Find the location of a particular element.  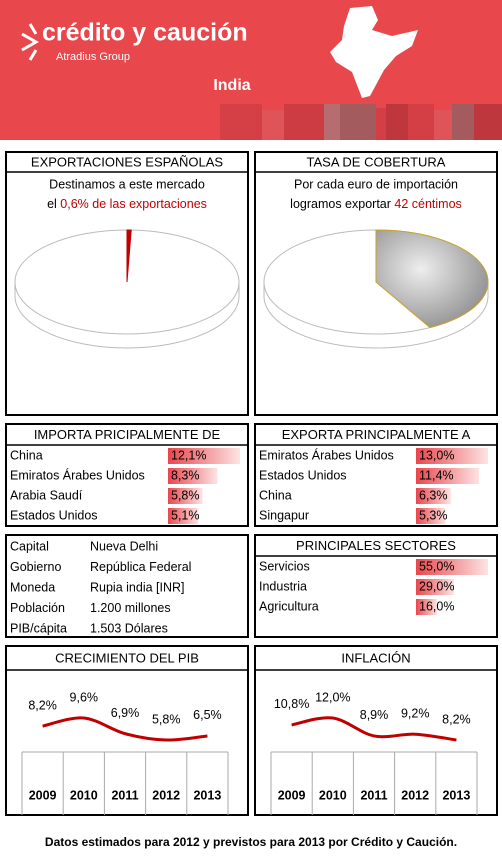

row-name: Arabia Saudí is located at coordinates (46, 495).